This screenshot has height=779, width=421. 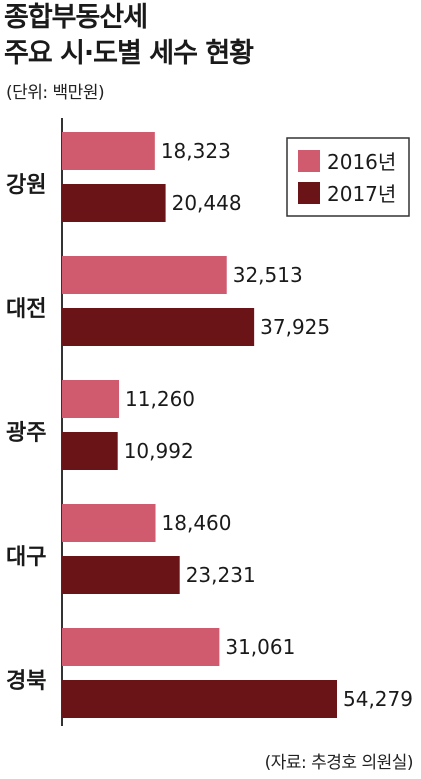 What do you see at coordinates (268, 275) in the screenshot?
I see `data-label: 32,513` at bounding box center [268, 275].